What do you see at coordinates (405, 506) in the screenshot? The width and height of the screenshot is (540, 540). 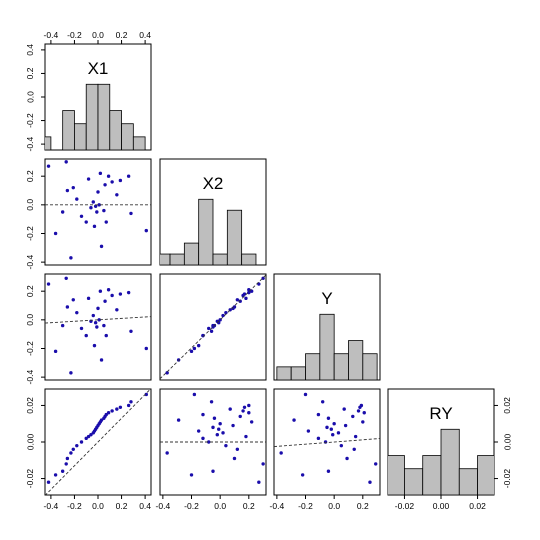 I see `x-tick-label-ry: -0.02` at bounding box center [405, 506].